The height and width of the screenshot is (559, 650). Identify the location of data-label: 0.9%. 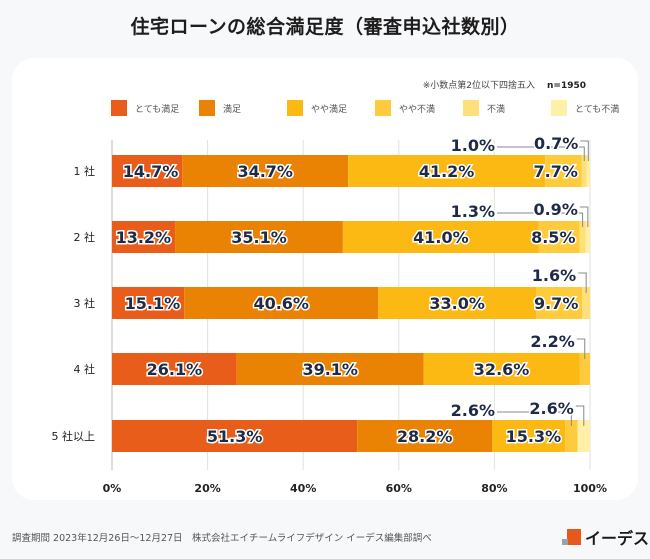
(555, 209).